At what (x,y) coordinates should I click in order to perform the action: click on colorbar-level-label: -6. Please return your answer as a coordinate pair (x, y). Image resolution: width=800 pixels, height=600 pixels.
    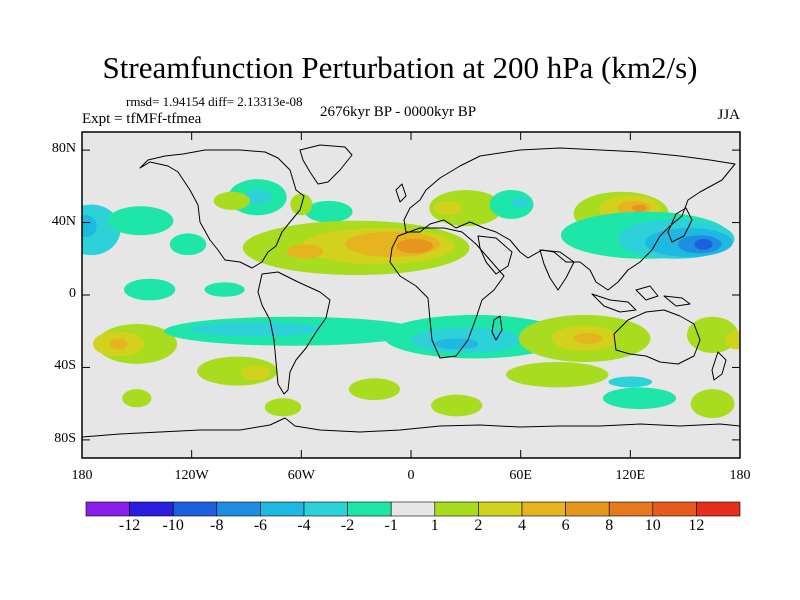
    Looking at the image, I should click on (260, 525).